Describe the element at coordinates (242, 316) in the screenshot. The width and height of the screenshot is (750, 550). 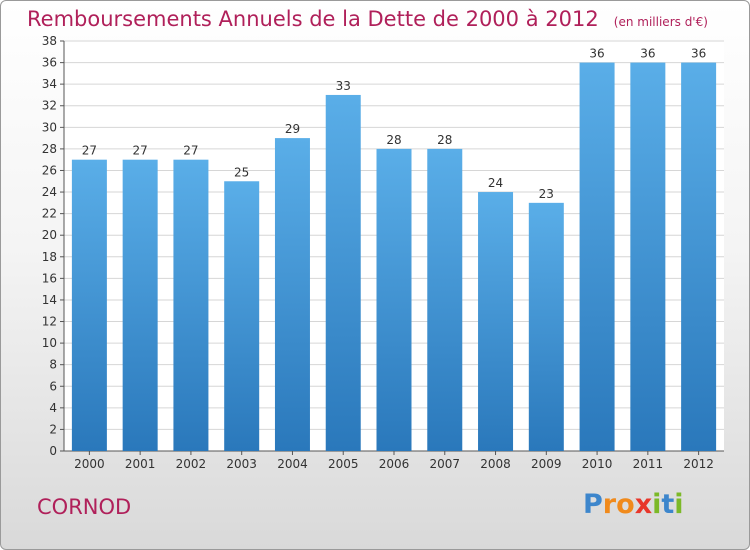
I see `bar-2003` at that location.